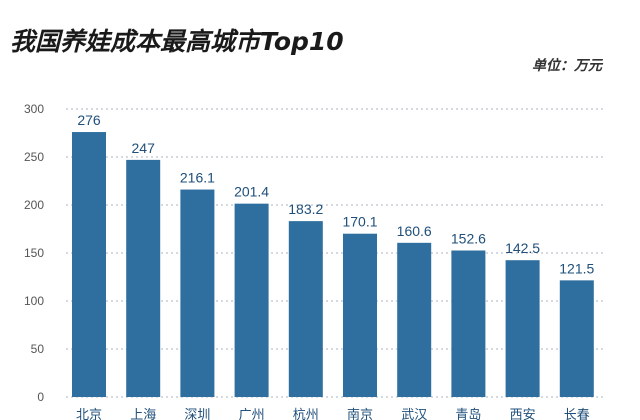  Describe the element at coordinates (34, 301) in the screenshot. I see `y-tick-label: 100` at that location.